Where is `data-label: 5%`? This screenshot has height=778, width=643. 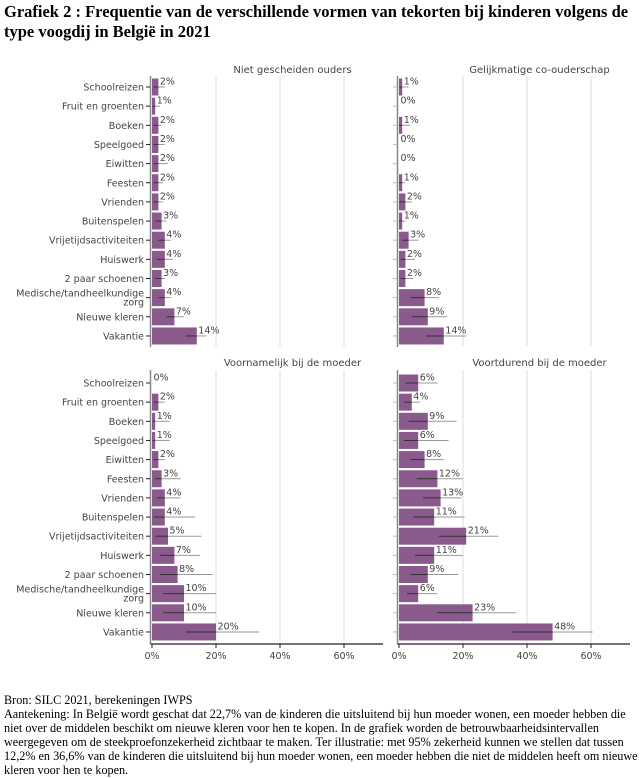
data-label: 5% is located at coordinates (177, 531).